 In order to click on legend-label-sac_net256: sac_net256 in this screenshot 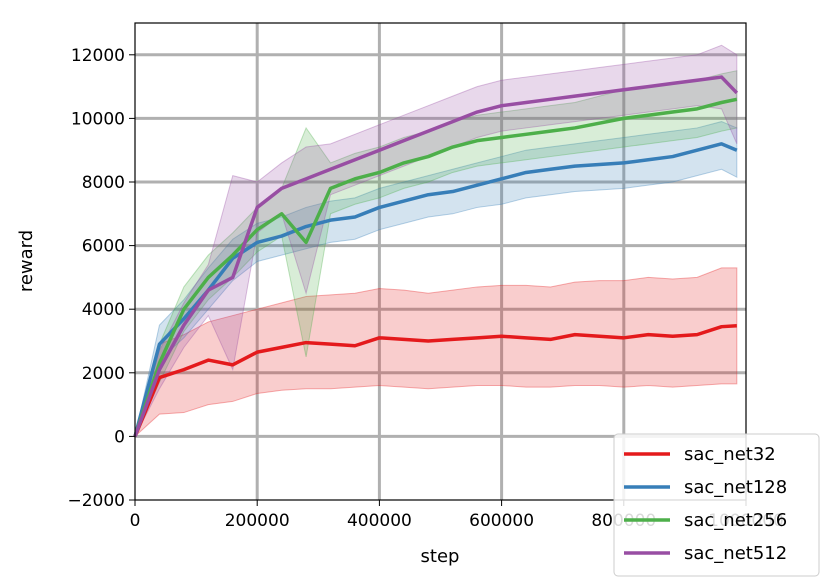, I will do `click(735, 520)`.